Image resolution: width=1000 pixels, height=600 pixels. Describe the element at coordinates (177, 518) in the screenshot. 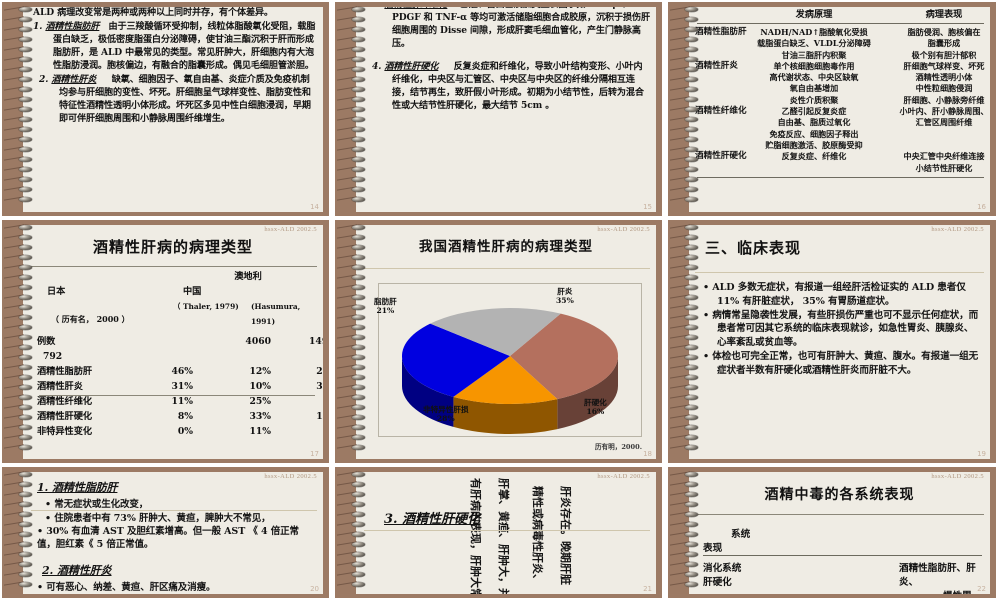

I see `bullet-item: 住院患者中有 73% 肝肿大、黄疸，脾肿大不常见，` at that location.